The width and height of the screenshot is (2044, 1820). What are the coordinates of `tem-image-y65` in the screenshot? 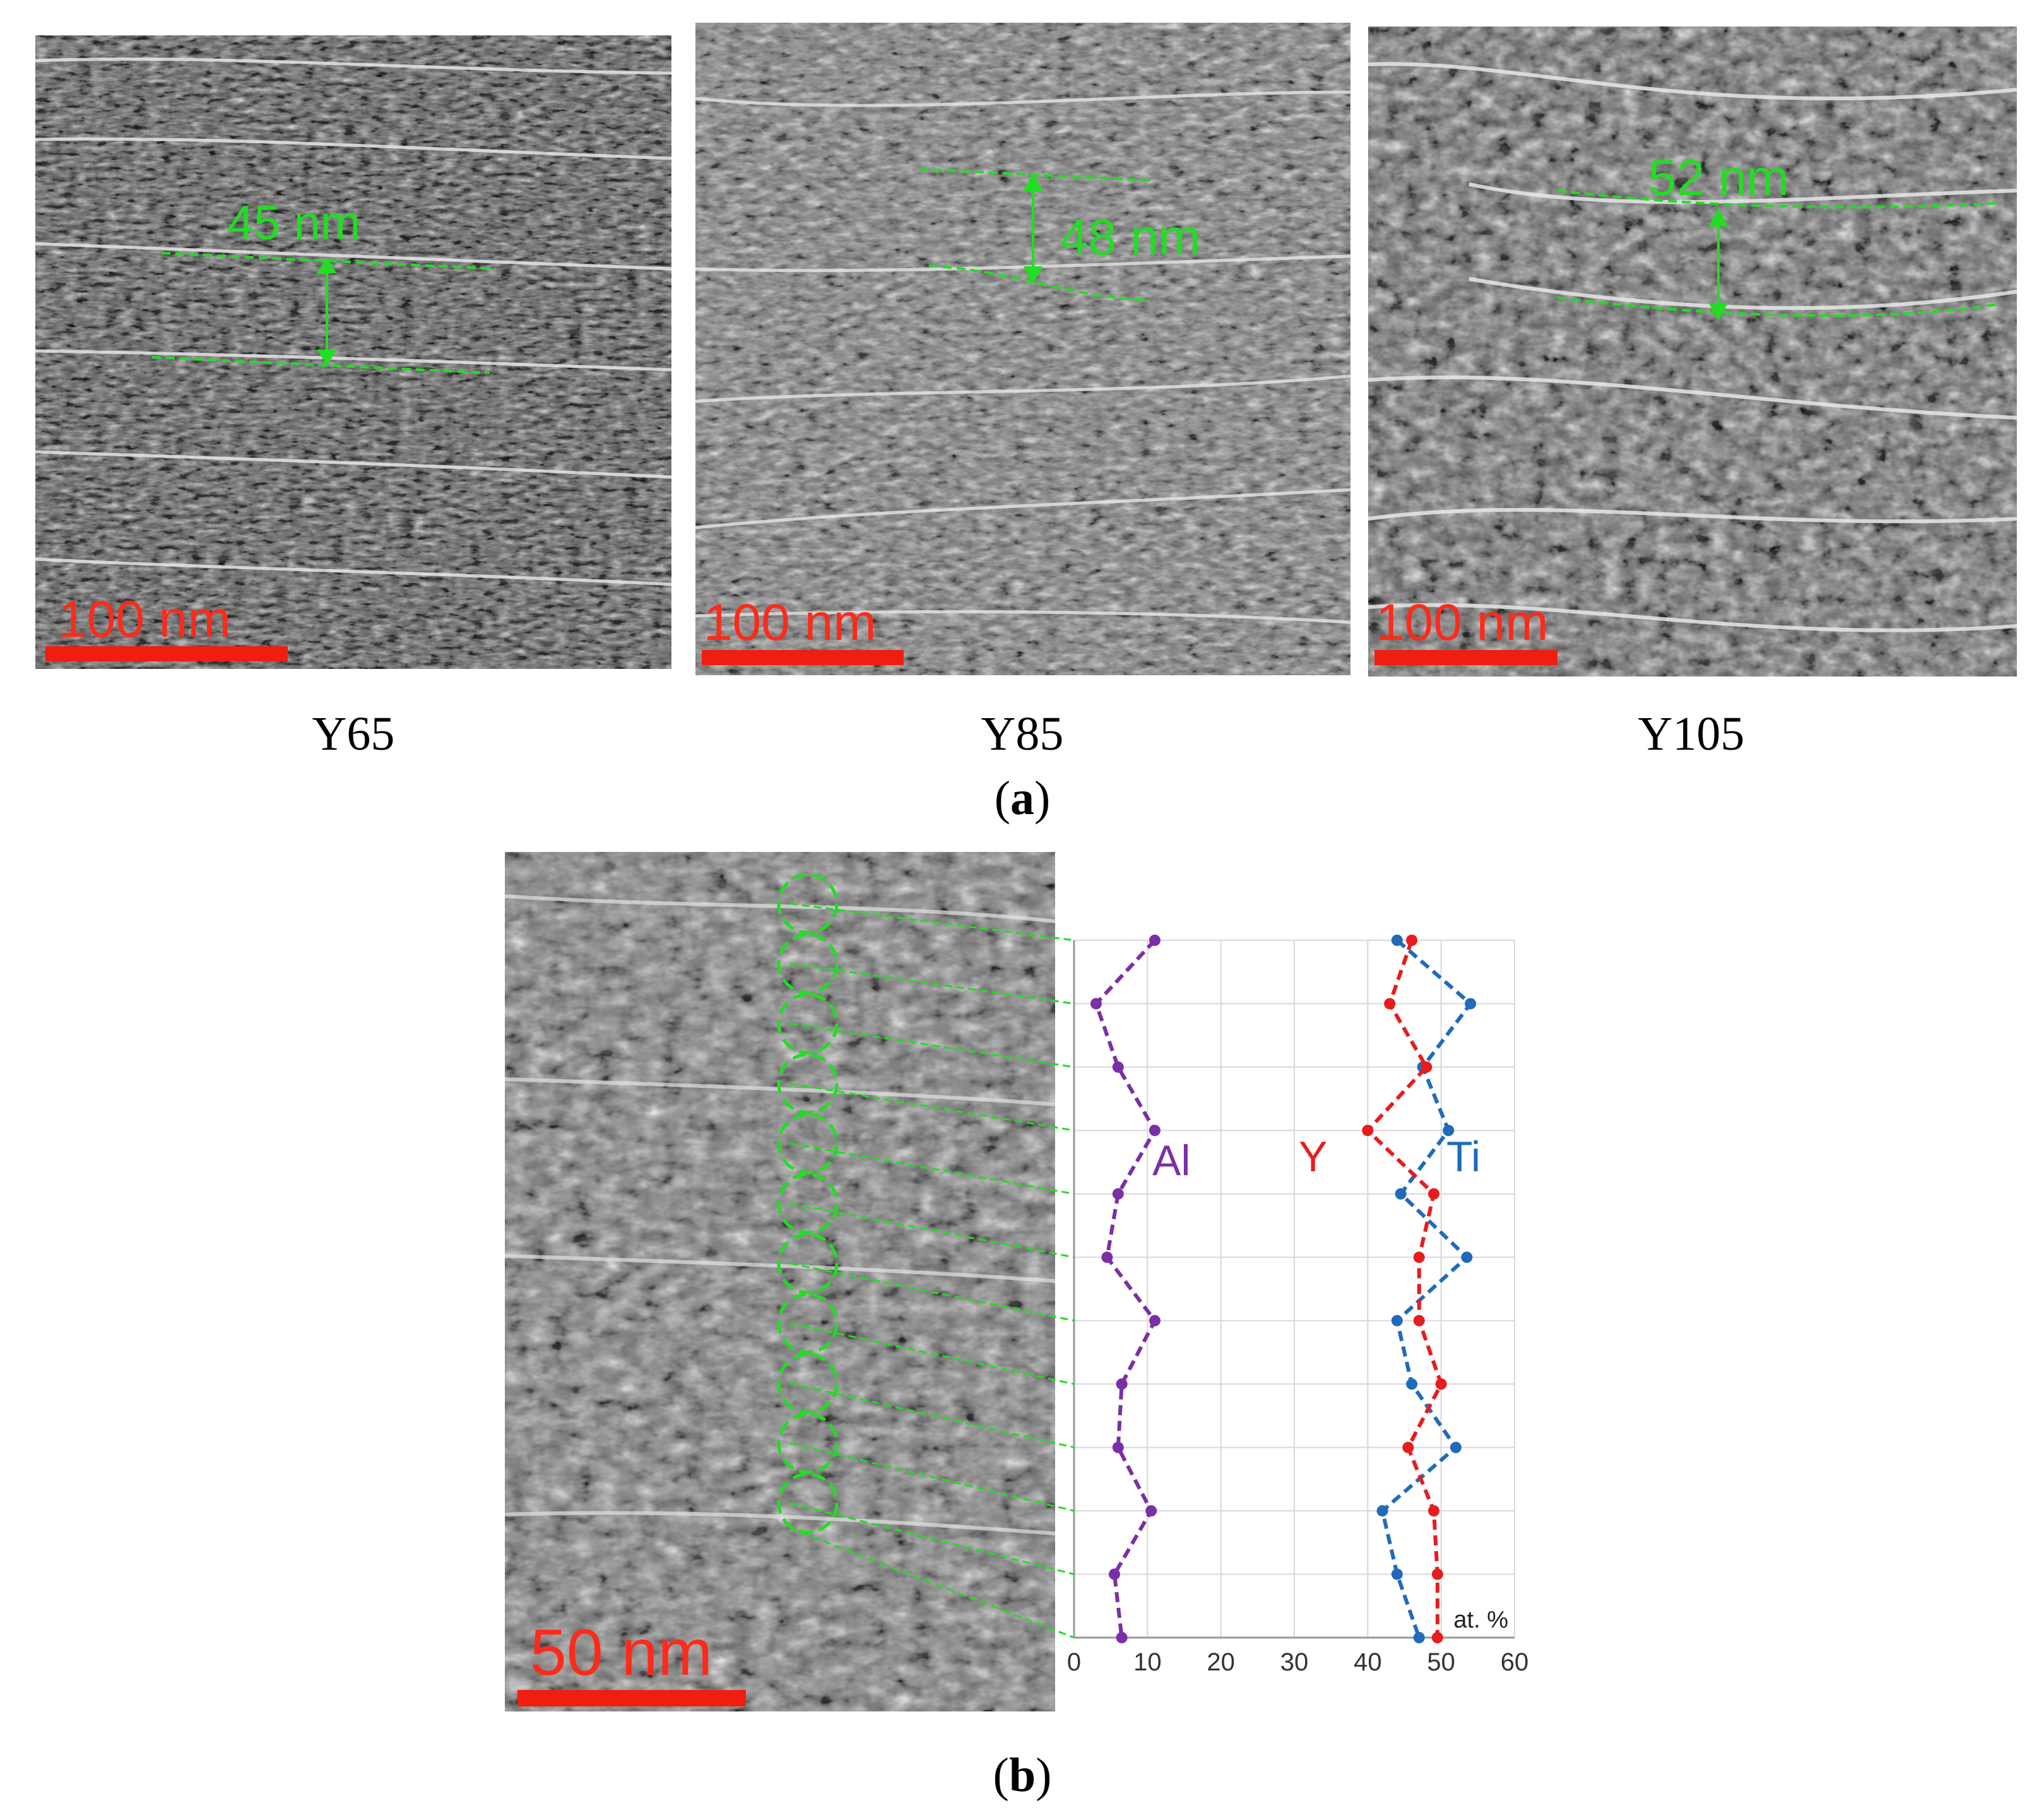 It's located at (353, 352).